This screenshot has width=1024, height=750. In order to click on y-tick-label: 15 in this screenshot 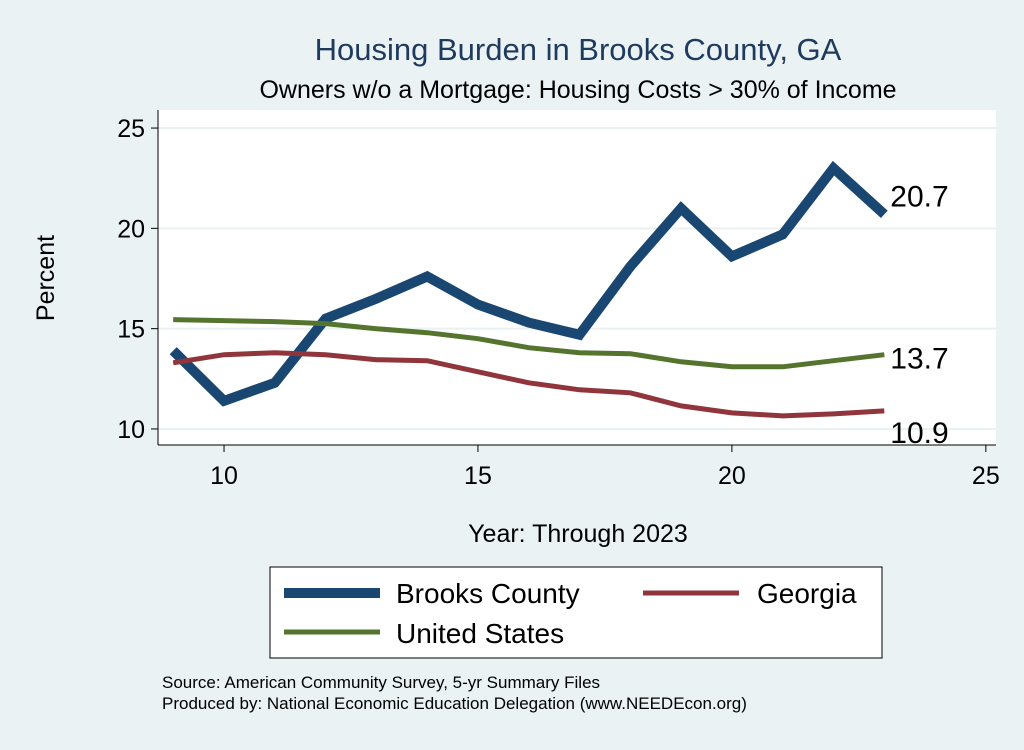, I will do `click(131, 330)`.